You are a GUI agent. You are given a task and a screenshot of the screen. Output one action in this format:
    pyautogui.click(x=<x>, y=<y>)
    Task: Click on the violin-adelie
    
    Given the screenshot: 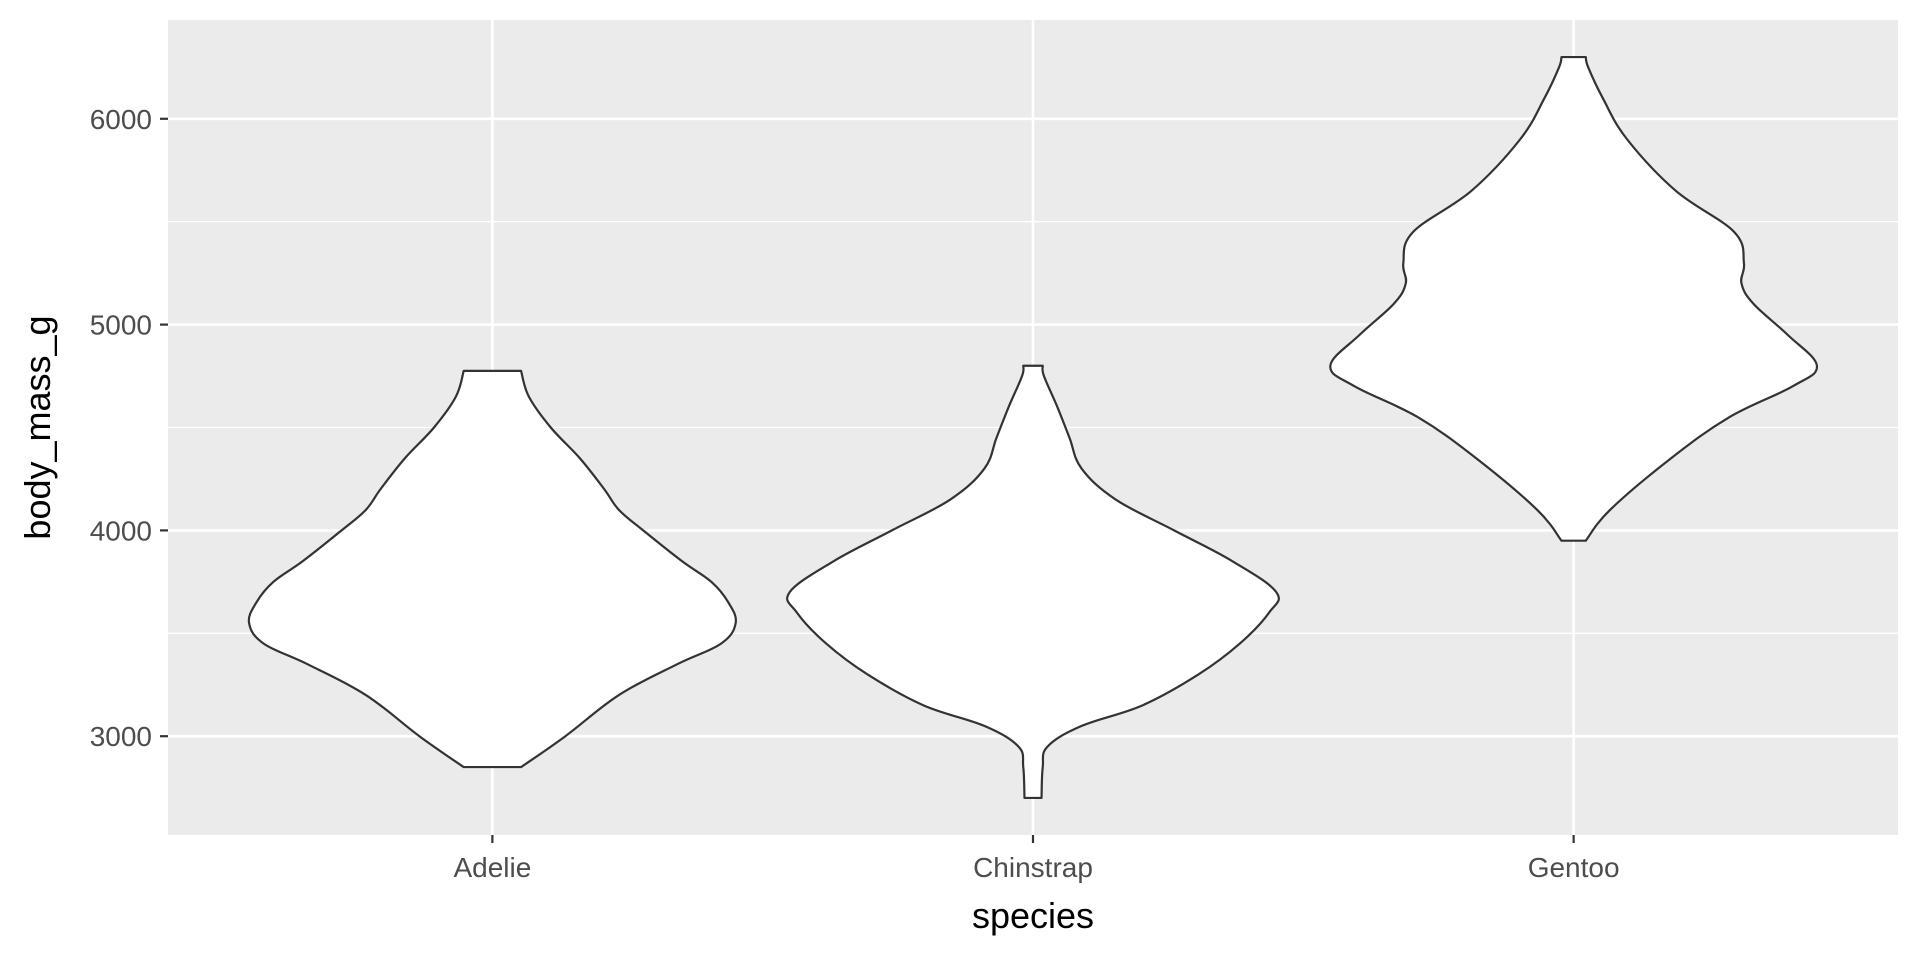 What is the action you would take?
    pyautogui.click(x=492, y=569)
    